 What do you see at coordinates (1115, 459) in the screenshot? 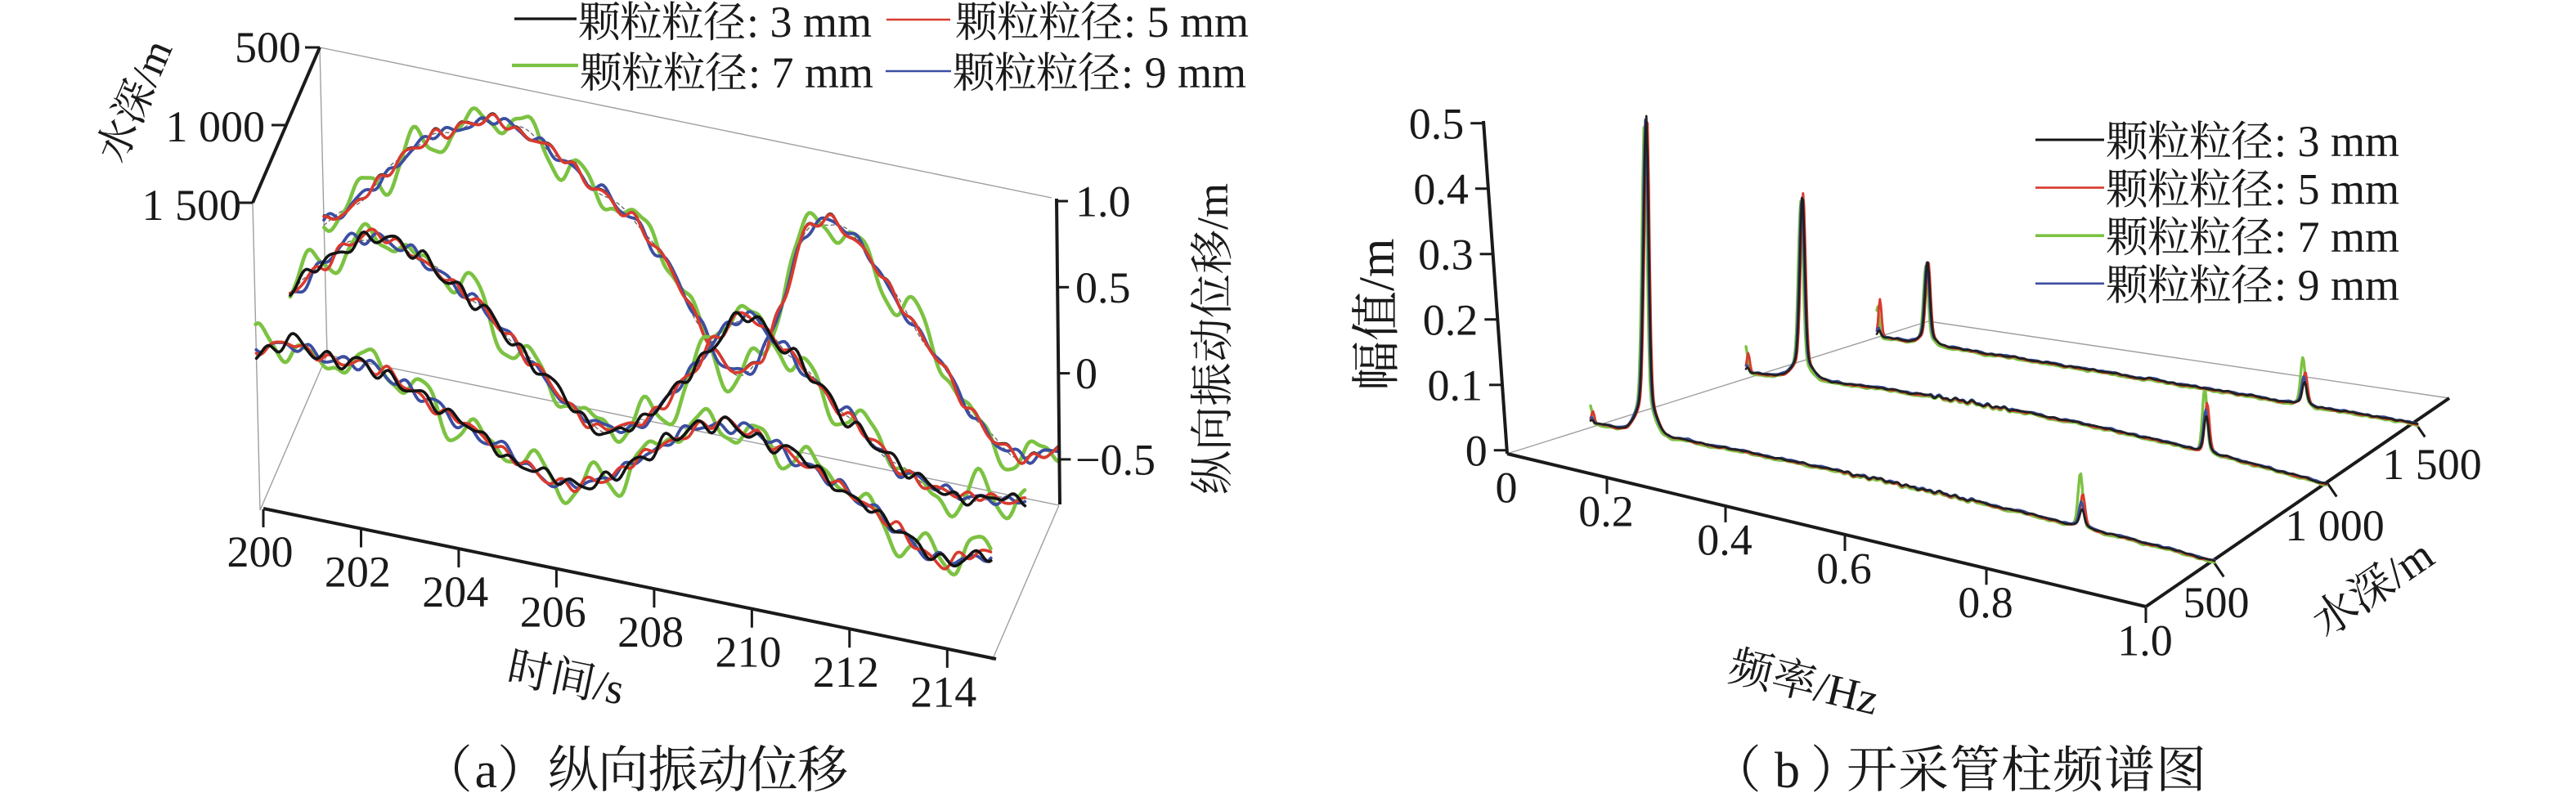
I see `svg-text: −0.5` at bounding box center [1115, 459].